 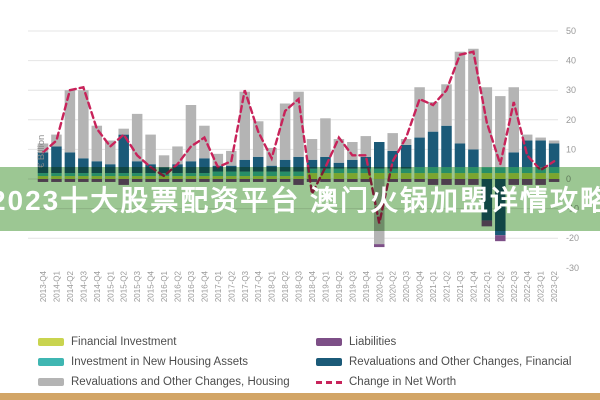 I want to click on financial-investment-swatch-icon, so click(x=51, y=342).